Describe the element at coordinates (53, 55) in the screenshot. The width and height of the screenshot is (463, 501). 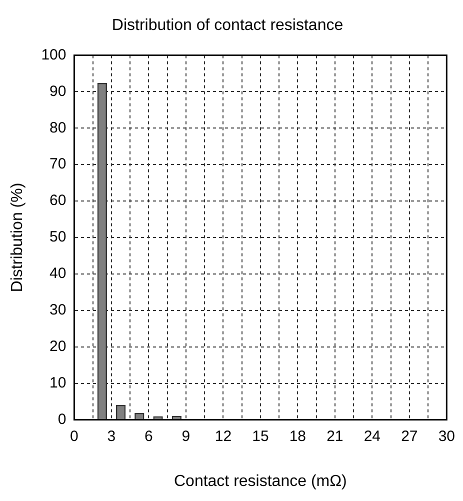
I see `y-tick-label: 100` at that location.